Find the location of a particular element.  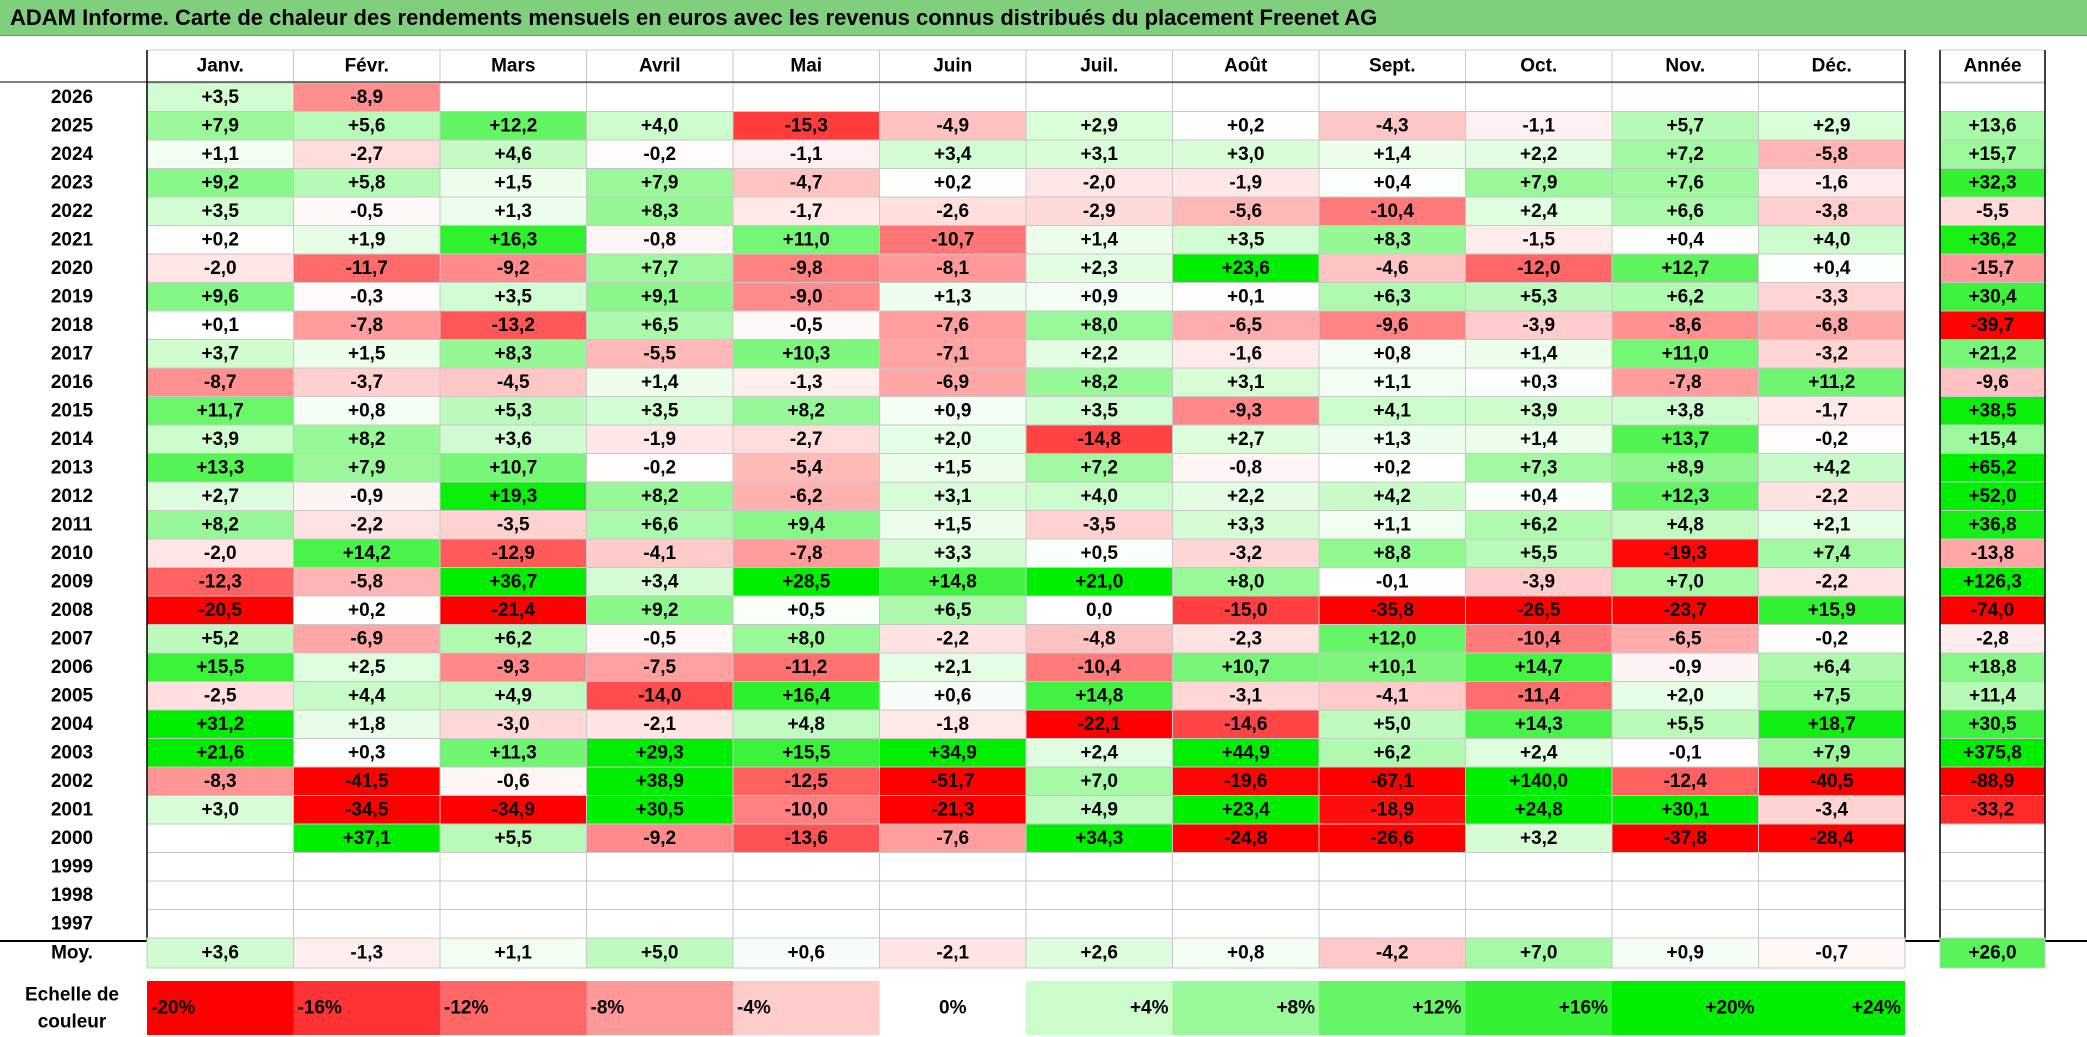

cell-value: +29,3 is located at coordinates (660, 752).